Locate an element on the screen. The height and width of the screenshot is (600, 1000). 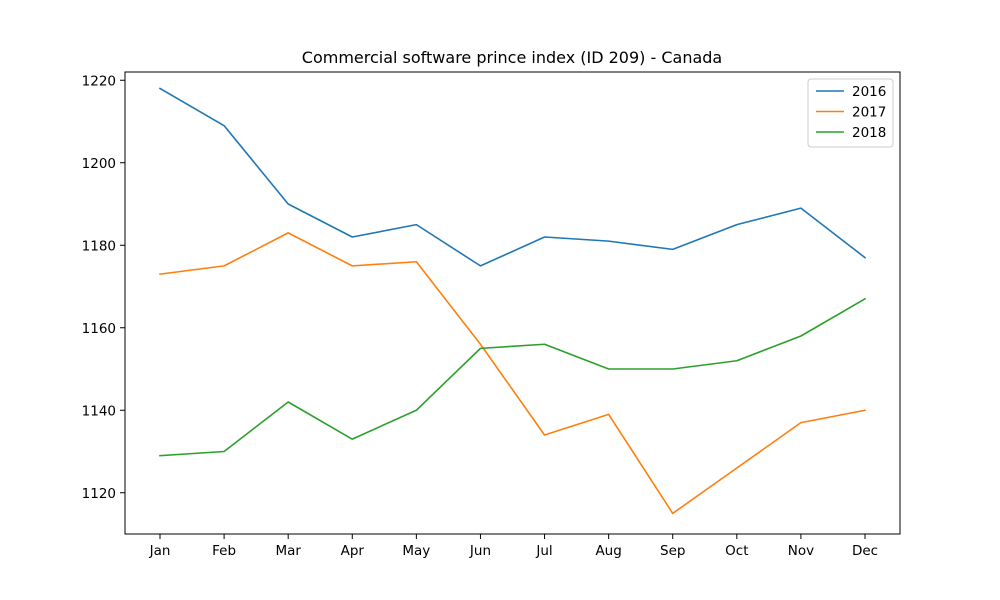
x-tick-label: Jun is located at coordinates (480, 551).